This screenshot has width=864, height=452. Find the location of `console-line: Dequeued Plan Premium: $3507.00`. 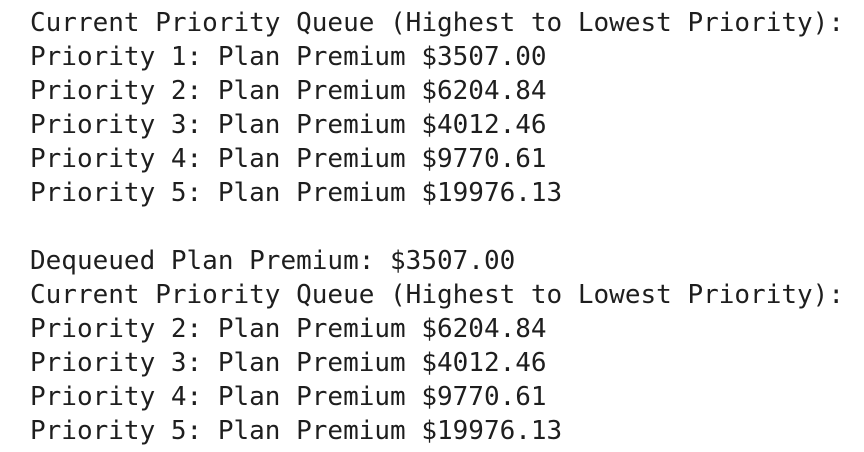

console-line: Dequeued Plan Premium: $3507.00 is located at coordinates (273, 261).